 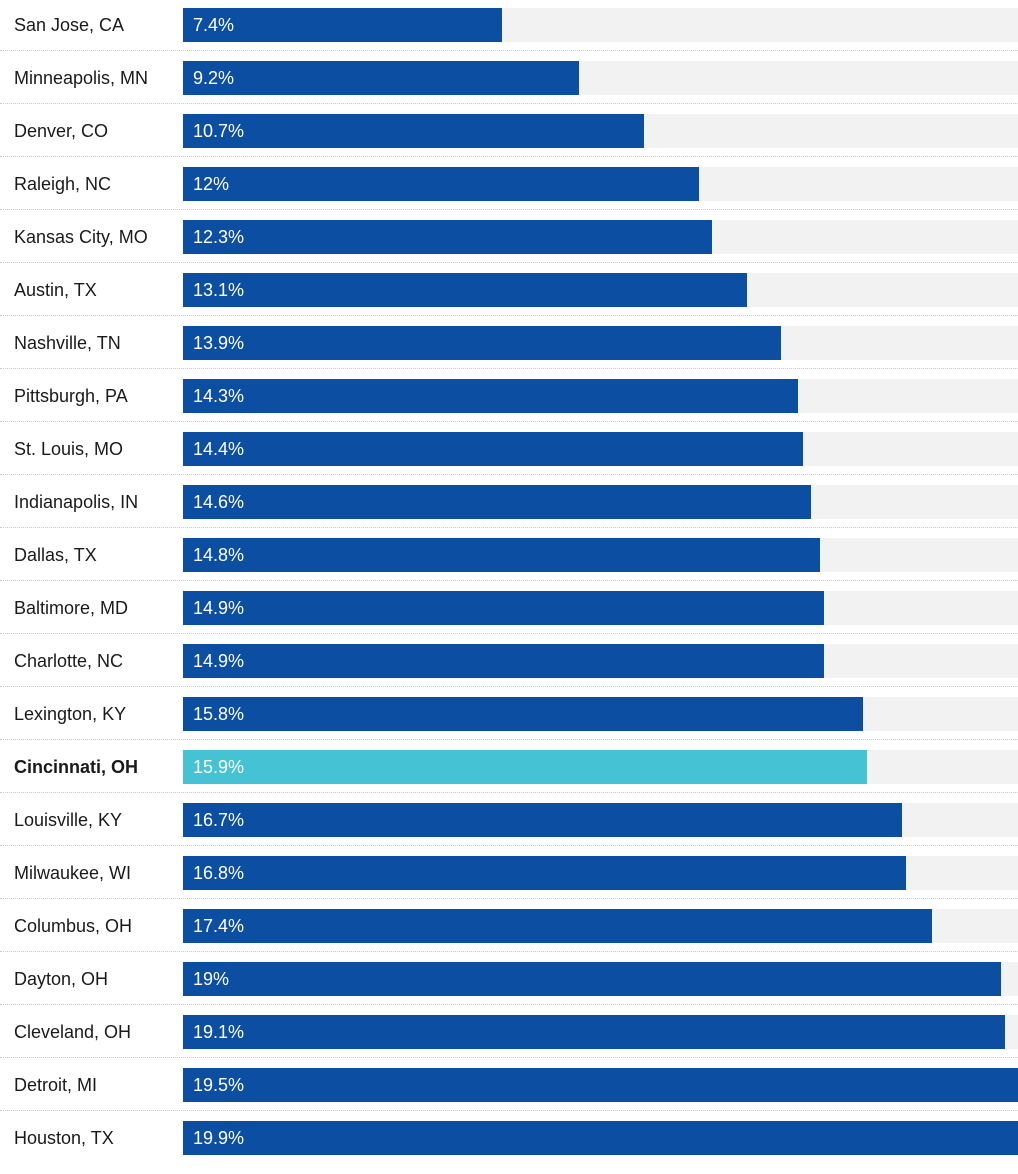 What do you see at coordinates (56, 1085) in the screenshot?
I see `category-label: Detroit, MI` at bounding box center [56, 1085].